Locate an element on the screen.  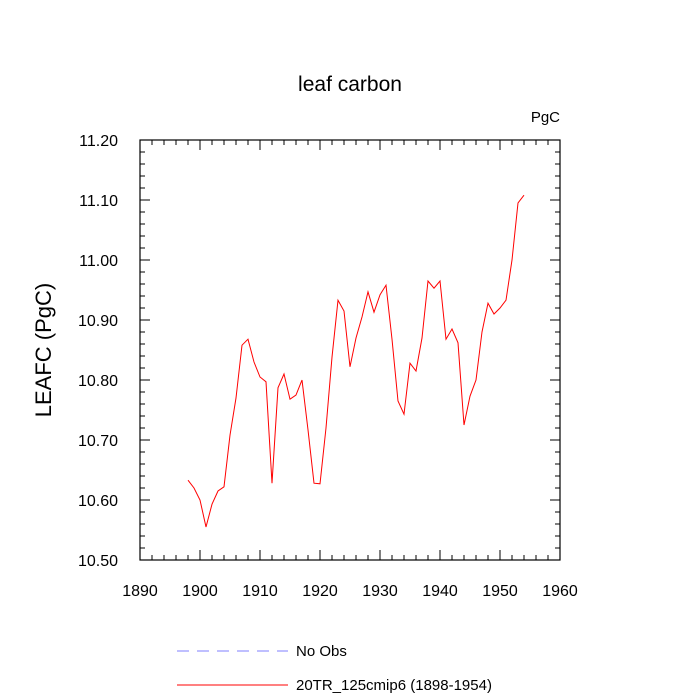
y-tick-label: 10.70 is located at coordinates (98, 441).